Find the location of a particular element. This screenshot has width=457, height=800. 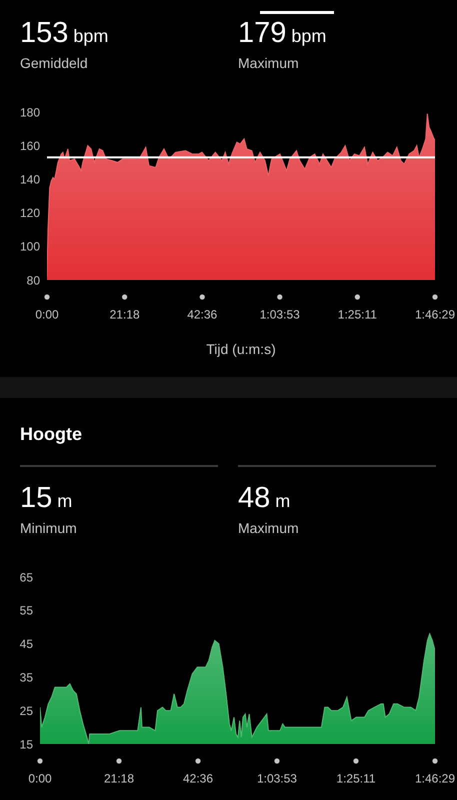

y-tick-label: 15 is located at coordinates (27, 744).